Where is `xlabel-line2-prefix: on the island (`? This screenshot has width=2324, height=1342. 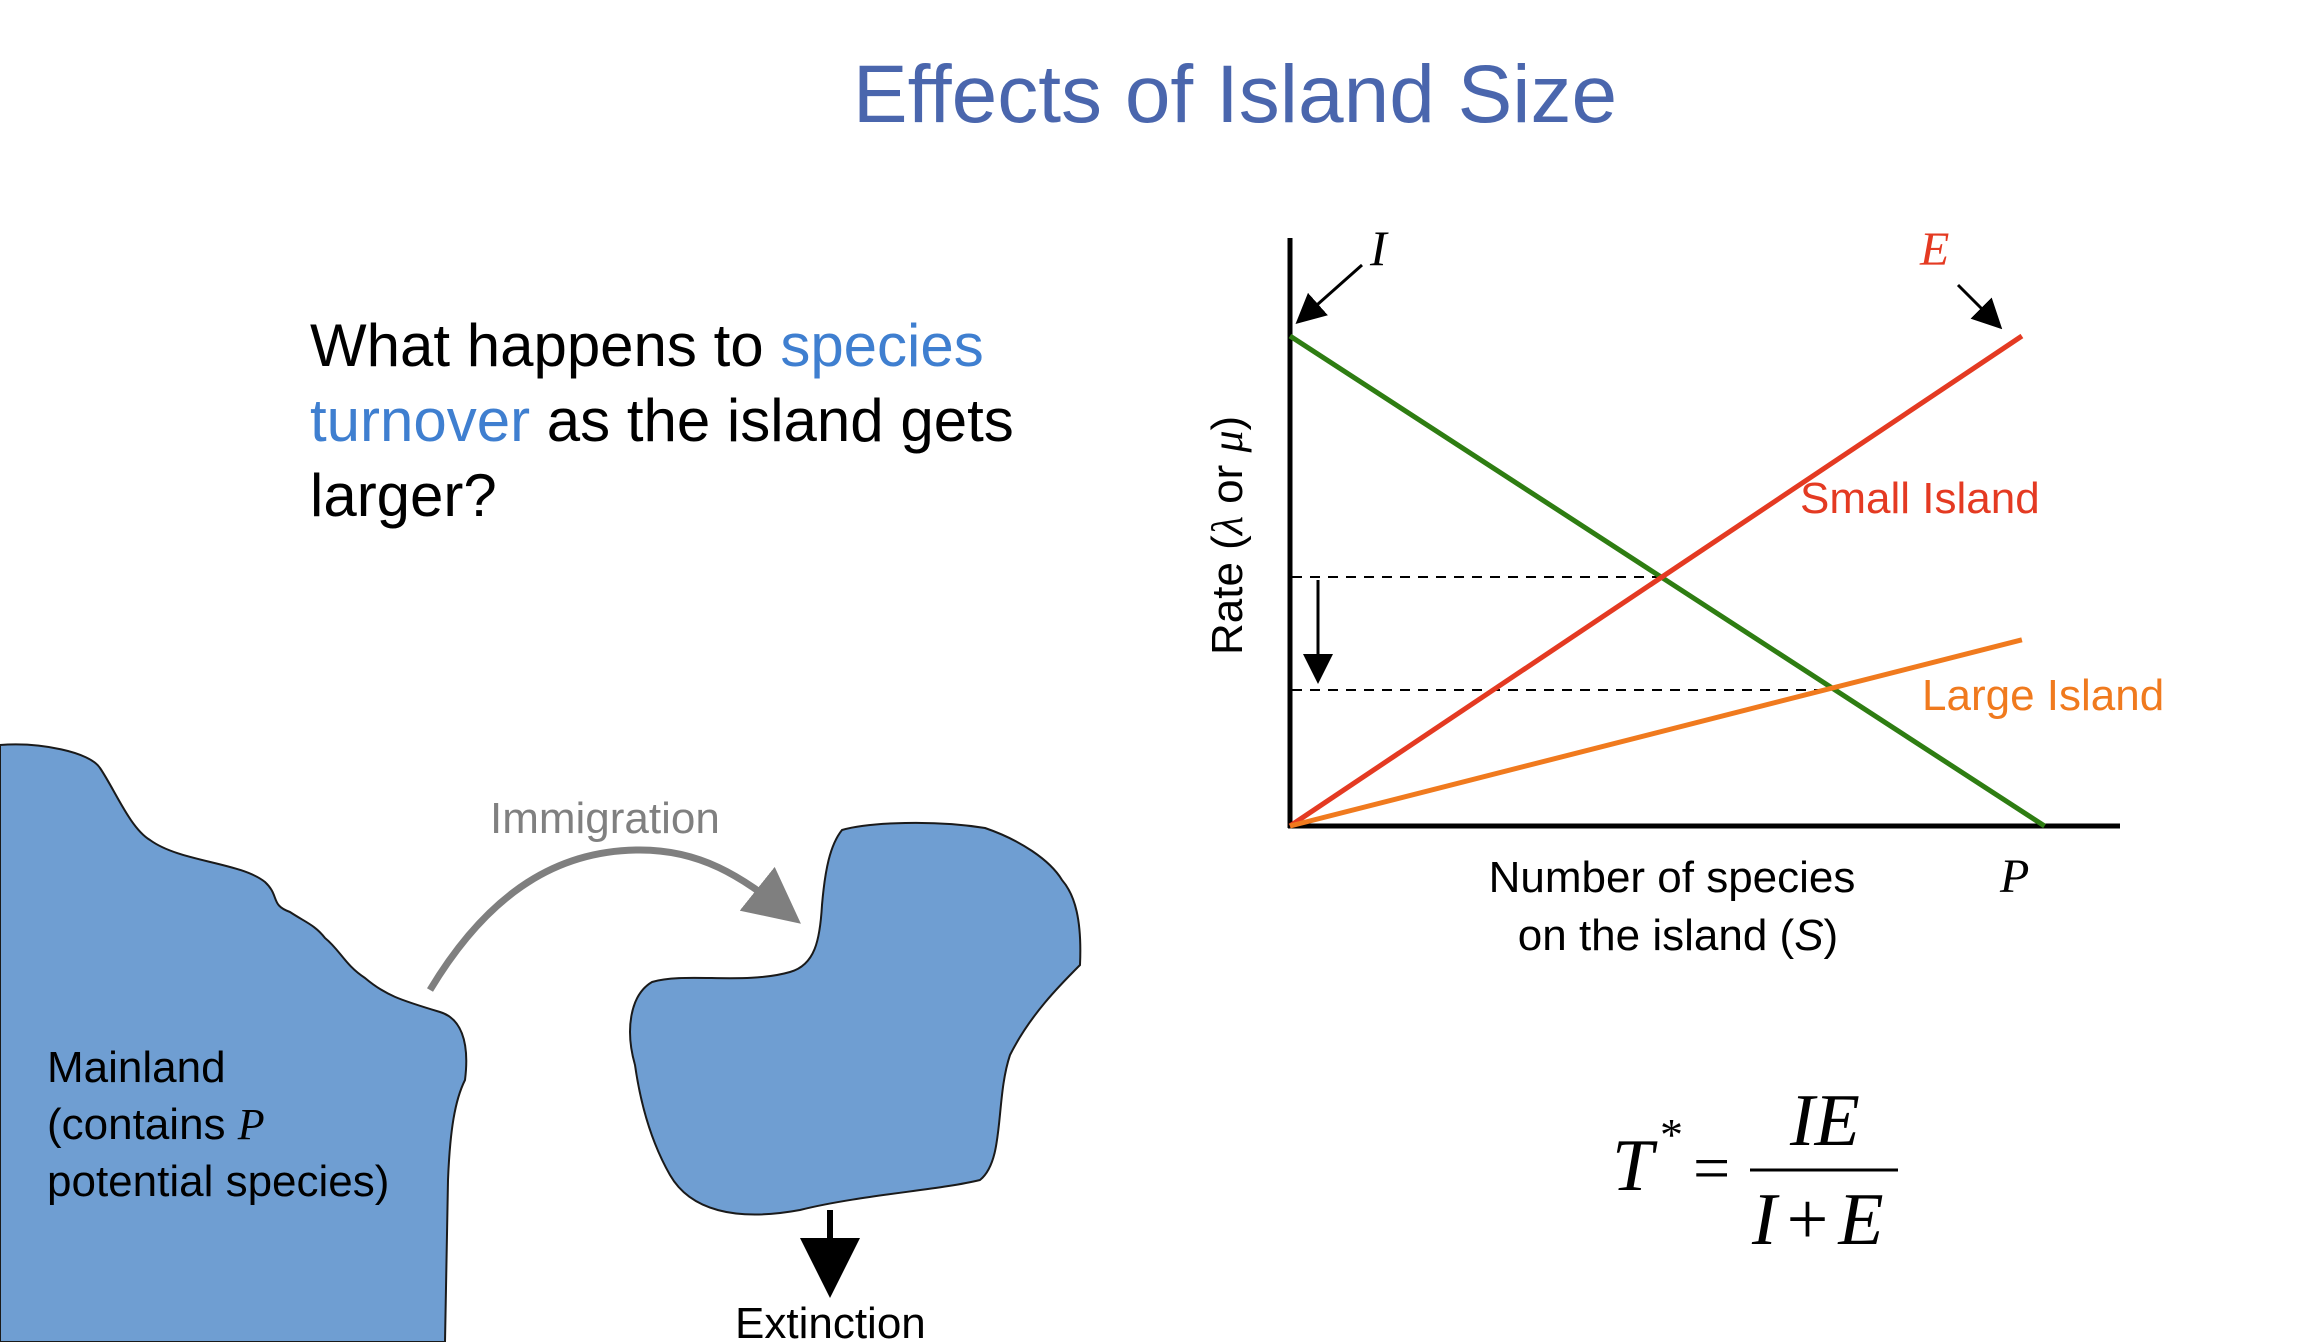
xlabel-line2-prefix: on the island ( is located at coordinates (1656, 935).